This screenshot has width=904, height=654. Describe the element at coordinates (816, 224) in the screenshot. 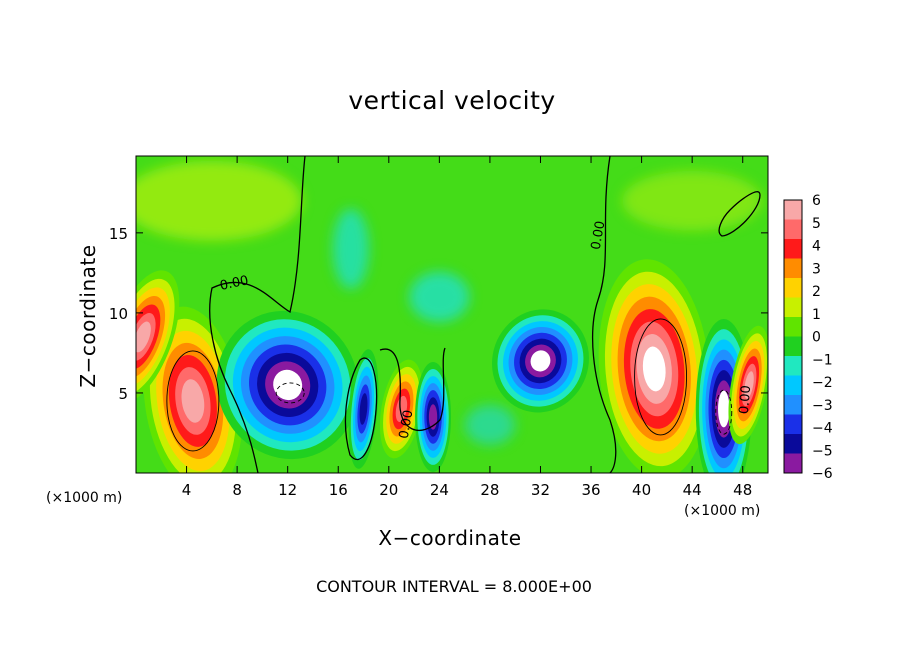

I see `colorbar-tick-label: 5` at that location.